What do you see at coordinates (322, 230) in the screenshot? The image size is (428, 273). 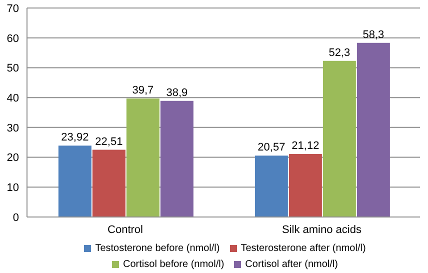 I see `x-tick-label: Silk amino acids` at bounding box center [322, 230].